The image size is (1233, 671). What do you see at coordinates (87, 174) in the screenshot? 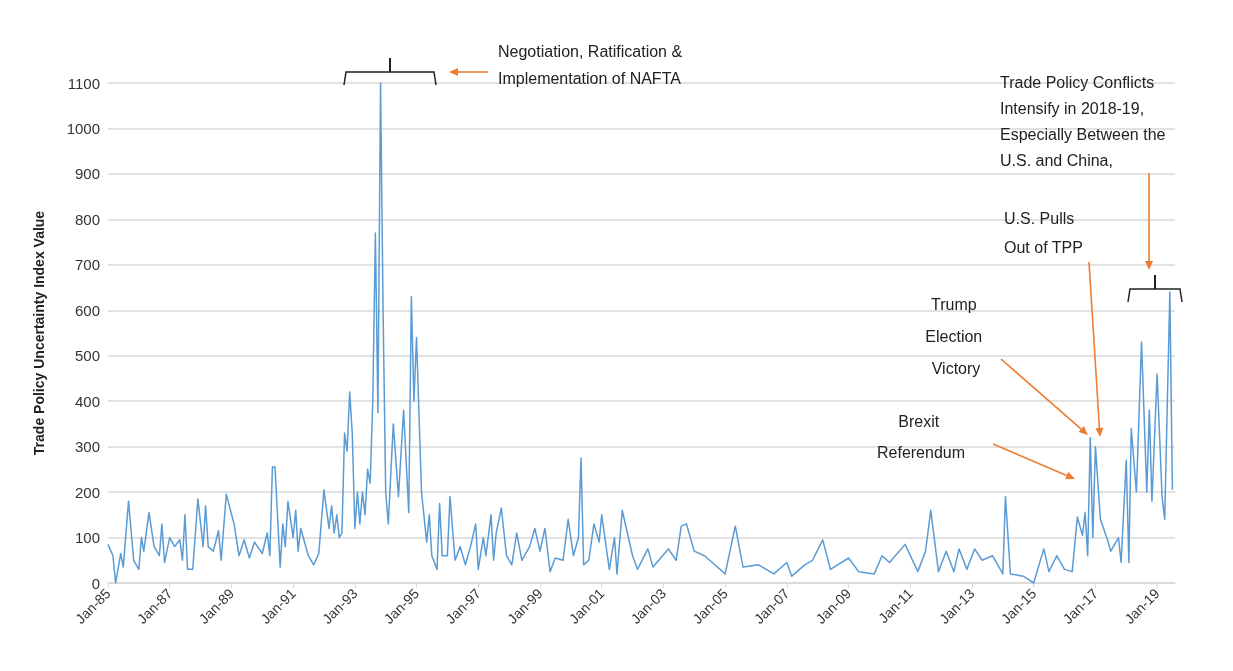
I see `y-tick-label: 900` at bounding box center [87, 174].